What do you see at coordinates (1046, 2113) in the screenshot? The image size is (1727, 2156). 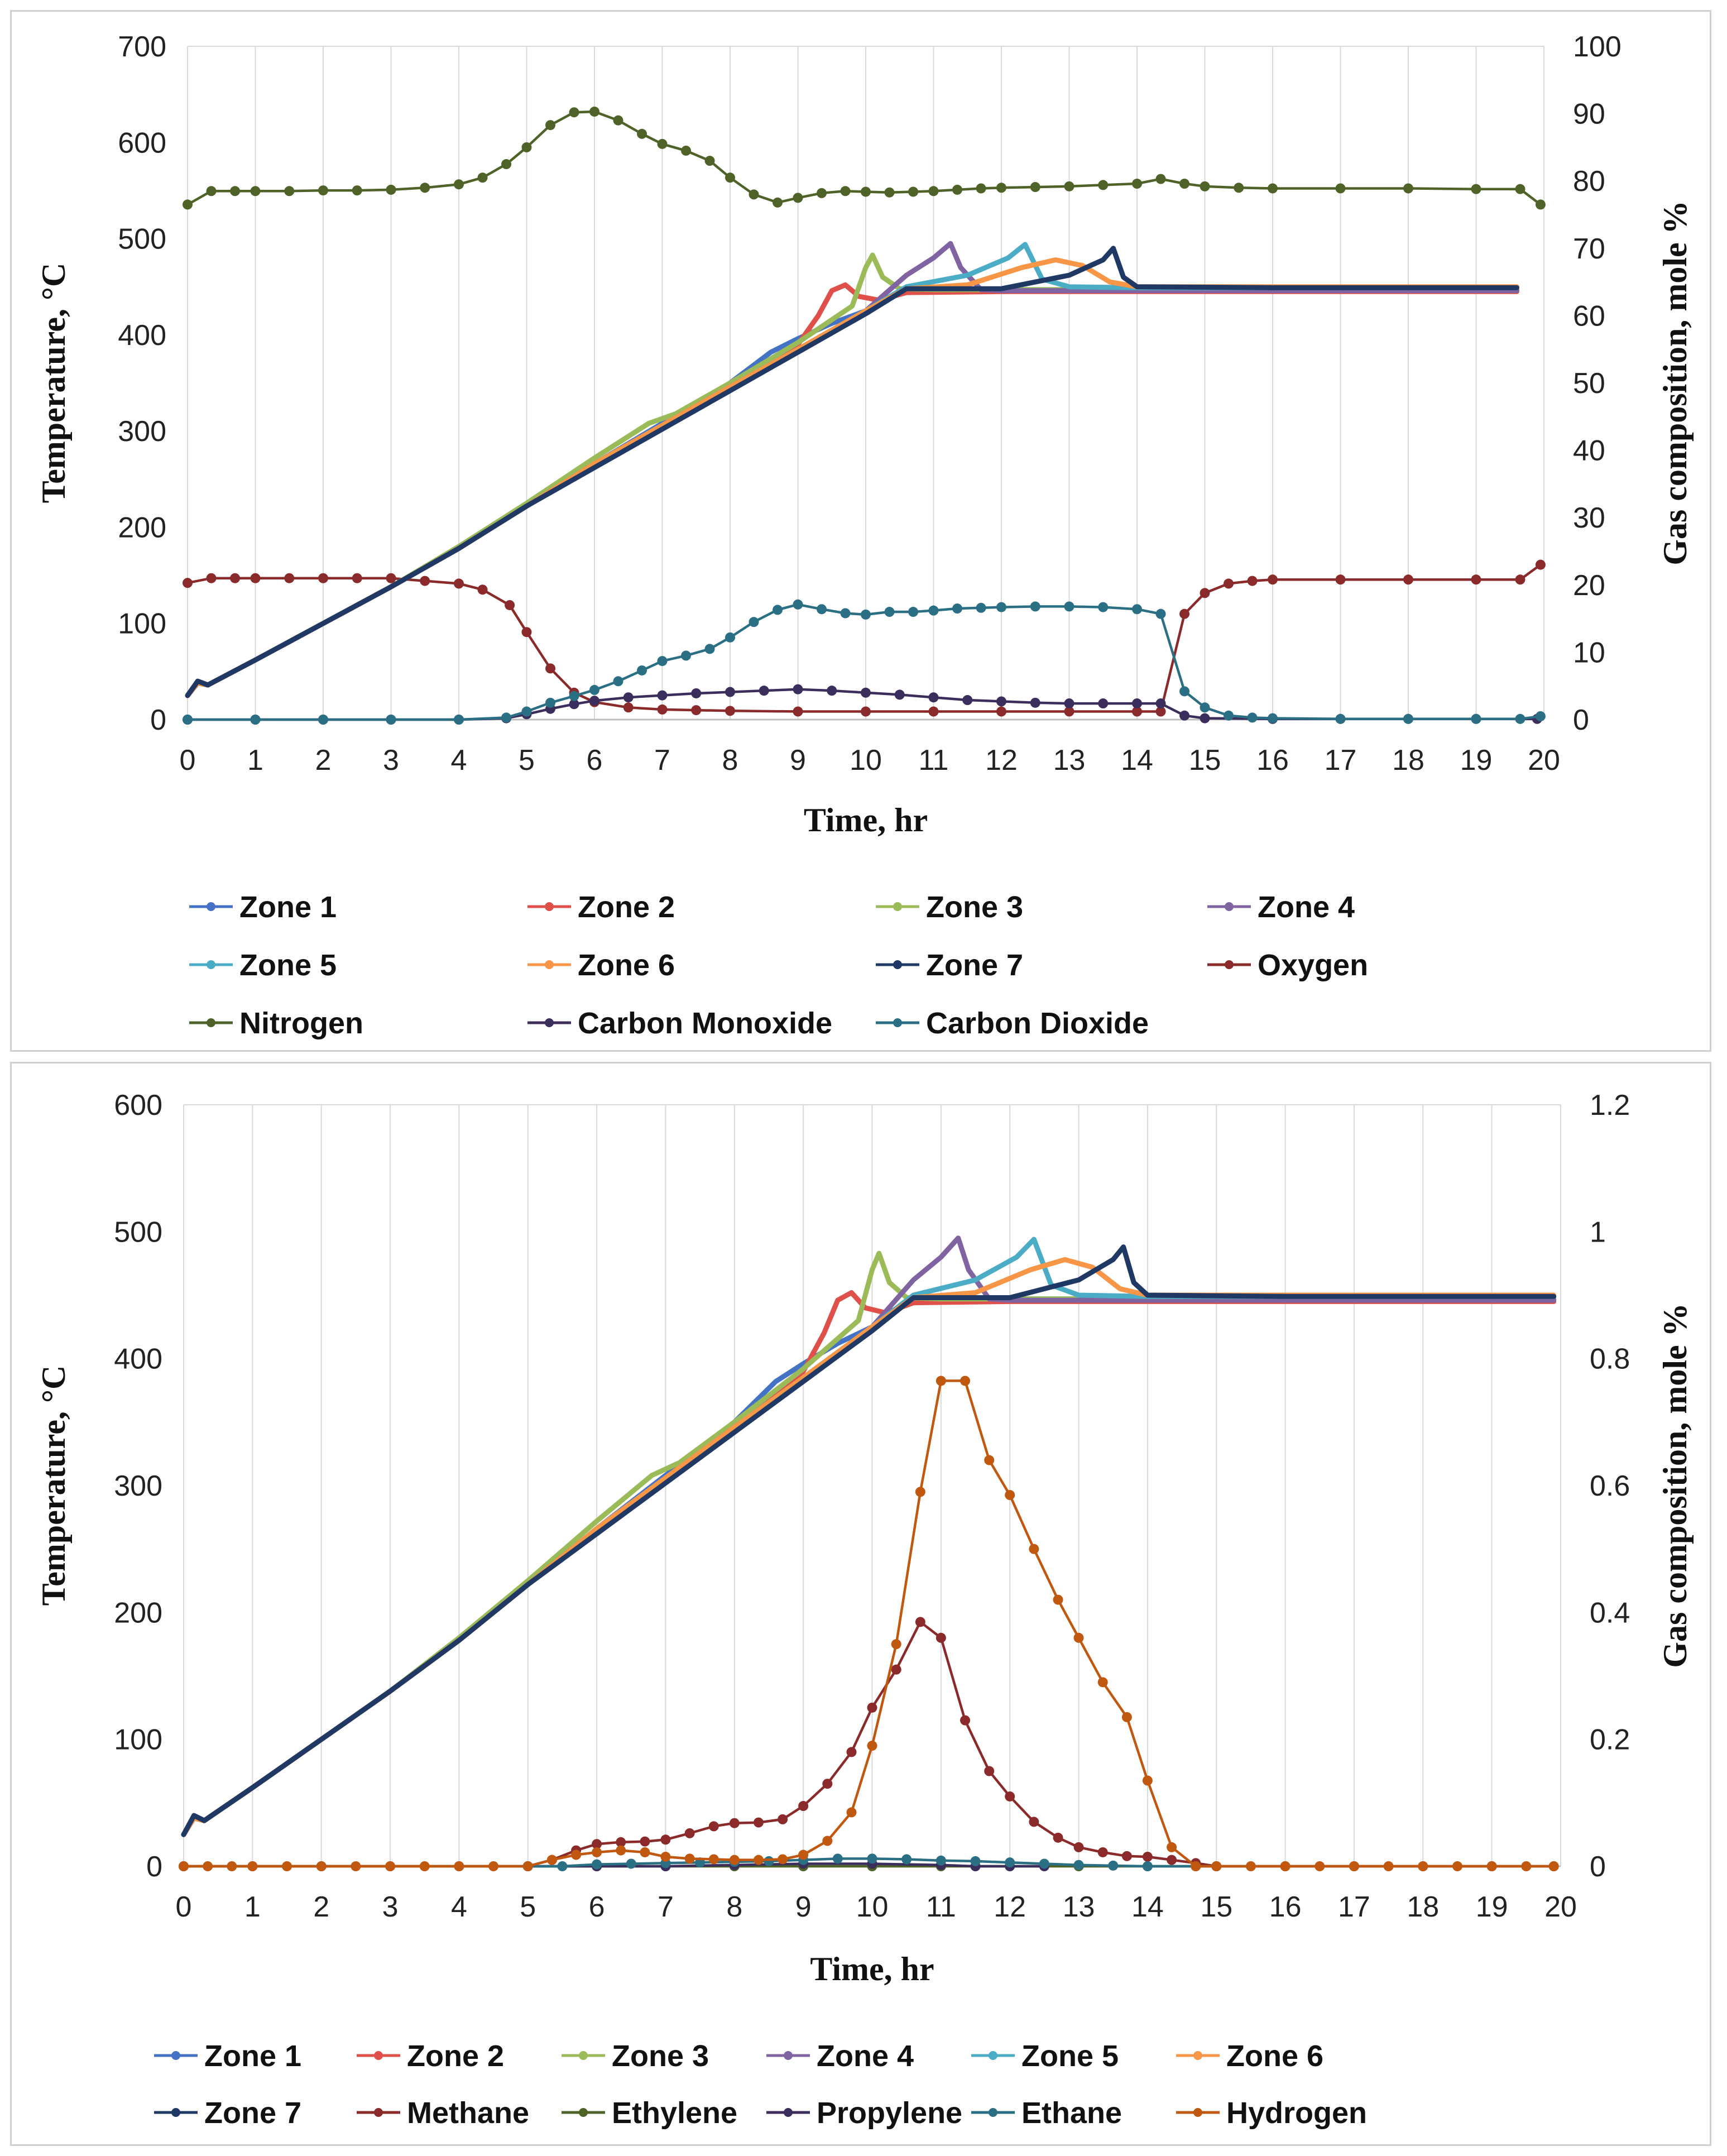 I see `legend-item-ethane: Ethane` at bounding box center [1046, 2113].